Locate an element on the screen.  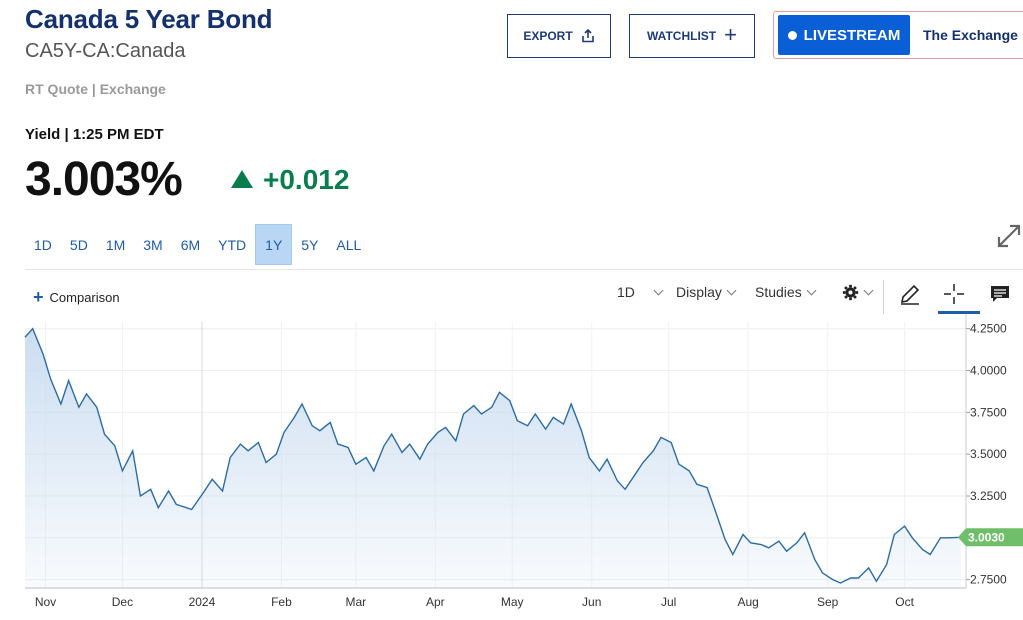
range-1d: 1D is located at coordinates (43, 244).